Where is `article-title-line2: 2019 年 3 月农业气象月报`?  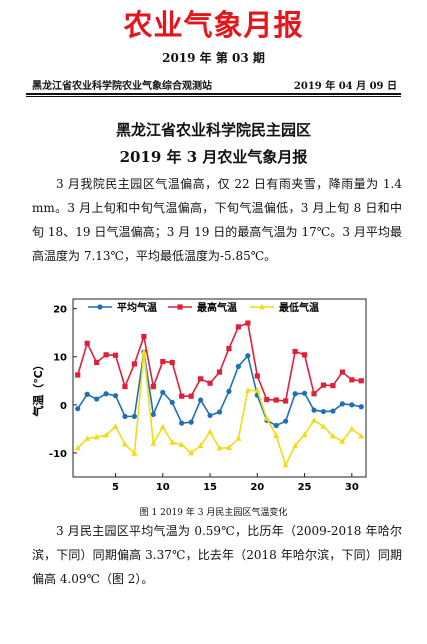
article-title-line2: 2019 年 3 月农业气象月报 is located at coordinates (213, 157).